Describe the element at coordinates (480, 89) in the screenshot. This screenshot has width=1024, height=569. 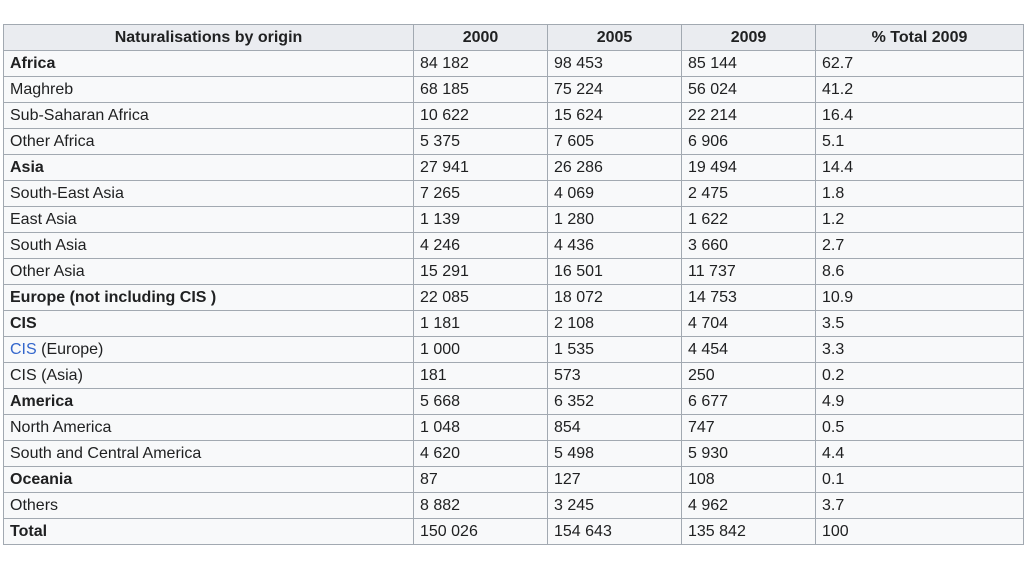
I see `value-2000-cell: 68 185` at that location.